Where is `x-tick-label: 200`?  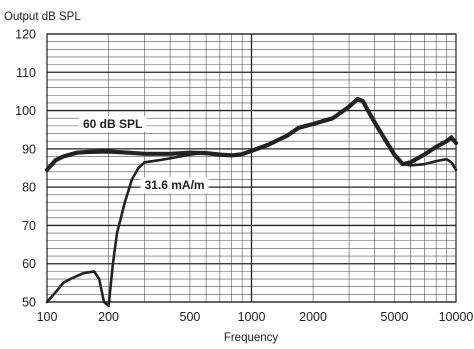 x-tick-label: 200 is located at coordinates (108, 317).